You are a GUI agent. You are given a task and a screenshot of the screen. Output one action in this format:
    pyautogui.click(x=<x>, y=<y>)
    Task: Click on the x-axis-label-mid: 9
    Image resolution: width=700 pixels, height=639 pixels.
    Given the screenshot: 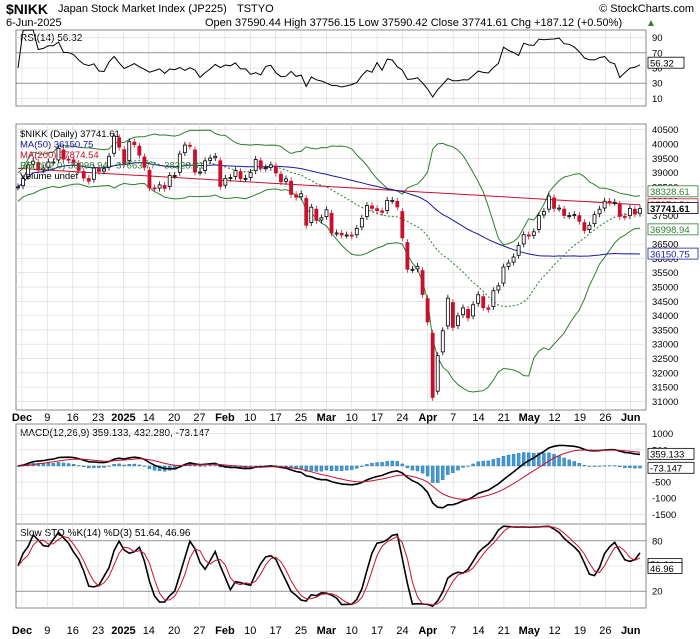 What is the action you would take?
    pyautogui.click(x=47, y=418)
    